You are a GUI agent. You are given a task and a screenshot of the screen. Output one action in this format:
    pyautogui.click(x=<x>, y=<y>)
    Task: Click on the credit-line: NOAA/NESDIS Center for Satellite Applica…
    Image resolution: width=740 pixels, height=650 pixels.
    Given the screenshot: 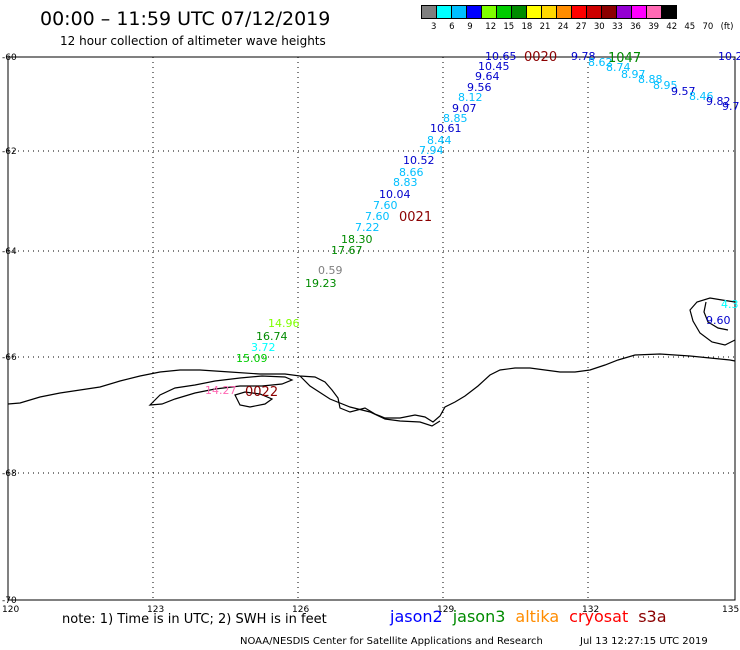 What is the action you would take?
    pyautogui.click(x=474, y=641)
    